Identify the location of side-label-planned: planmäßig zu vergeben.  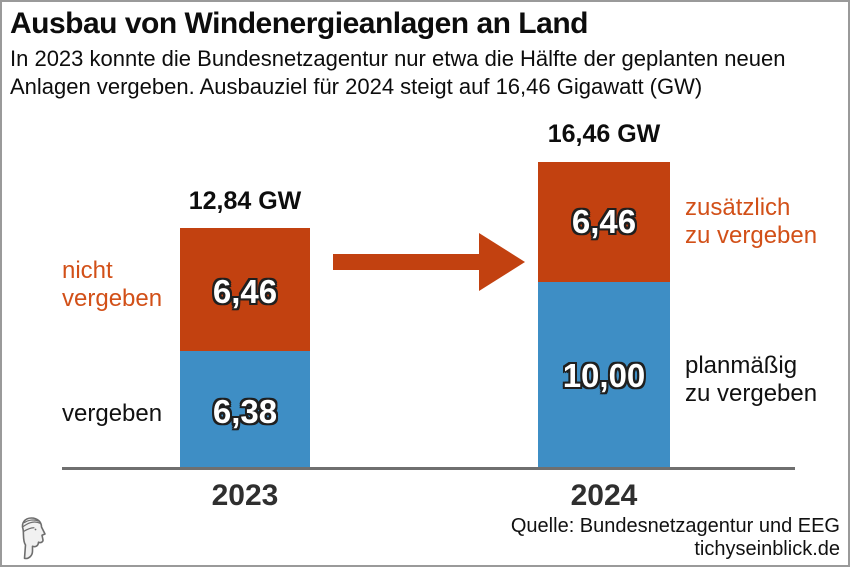
(751, 380).